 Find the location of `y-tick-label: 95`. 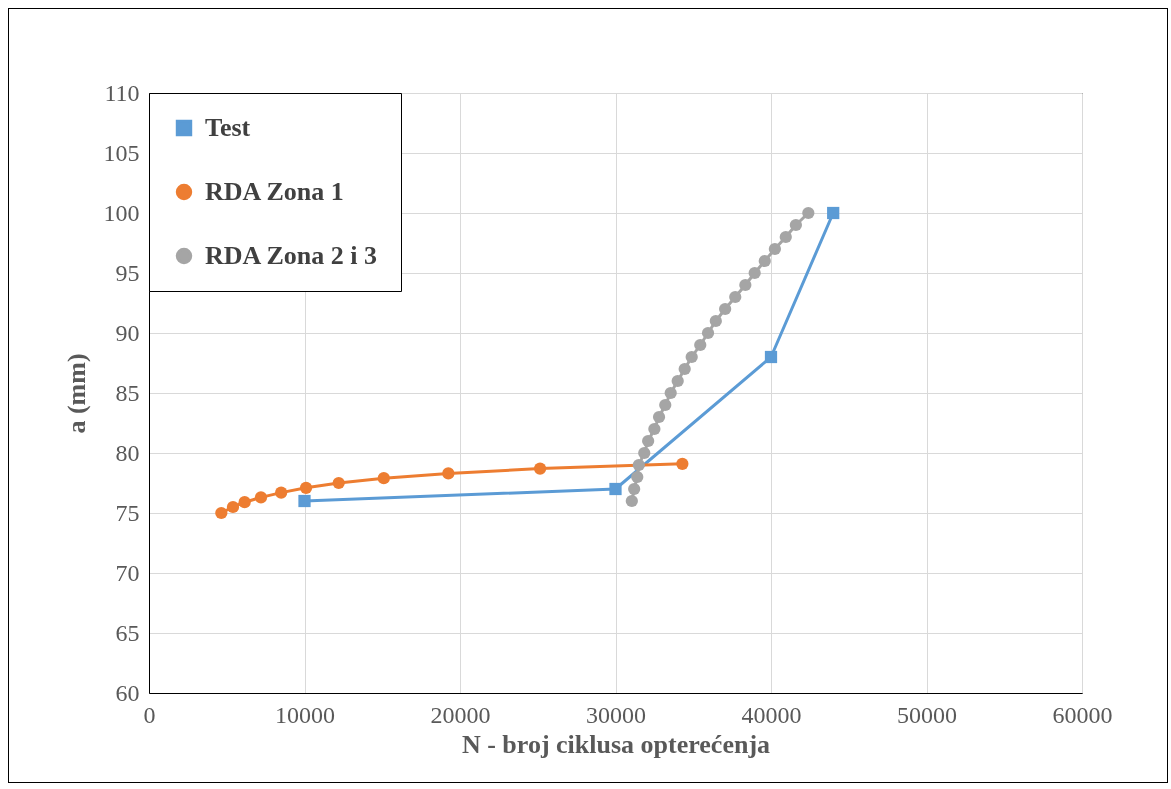

y-tick-label: 95 is located at coordinates (127, 272).